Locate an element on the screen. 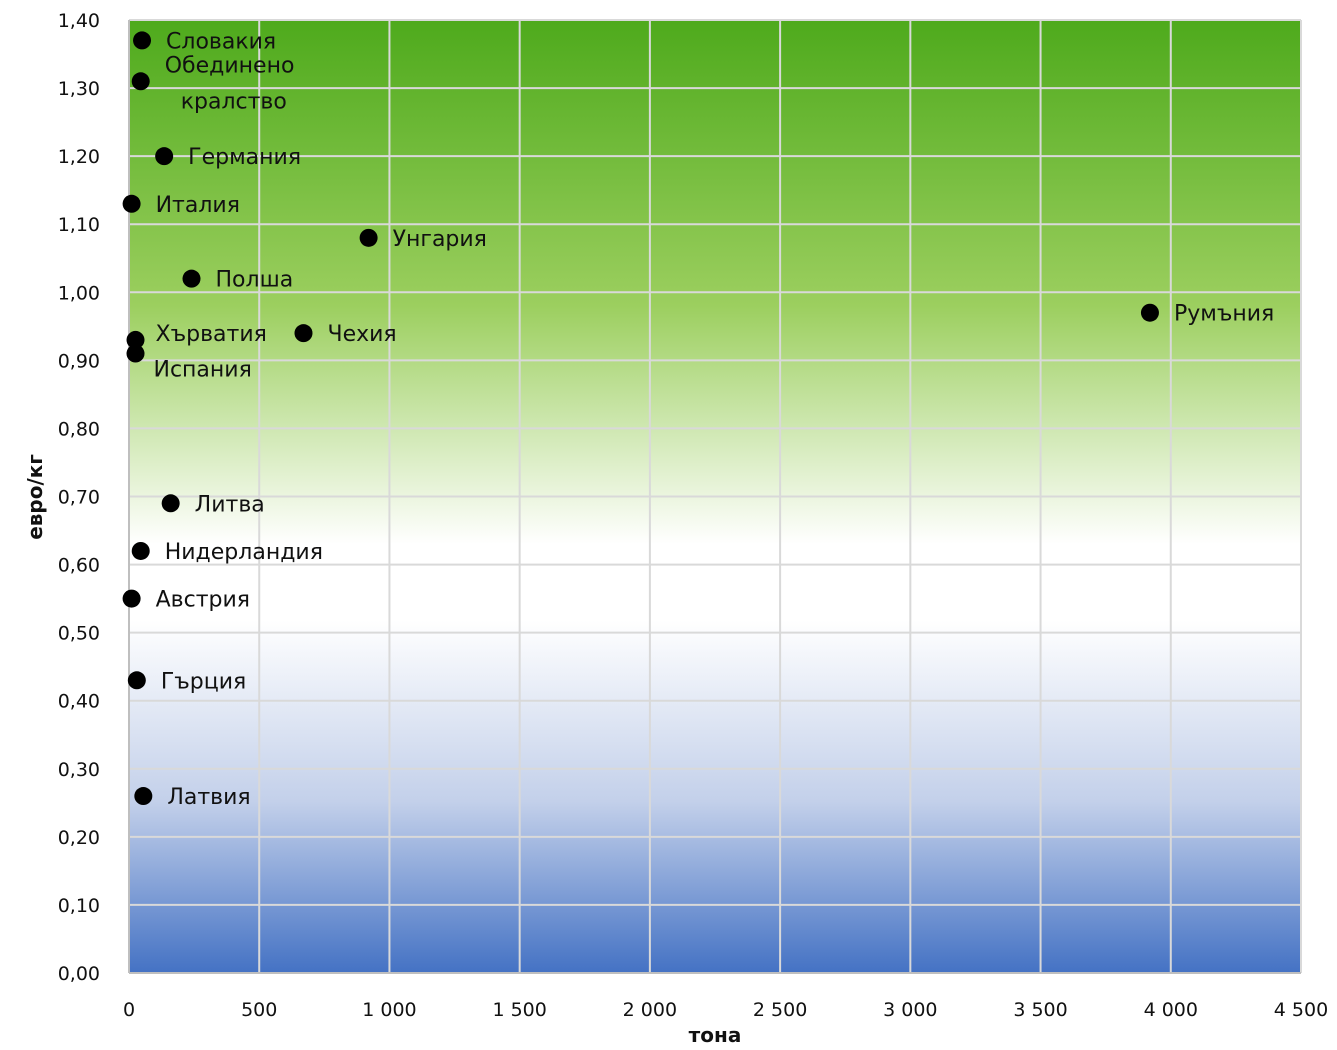 The image size is (1337, 1050). y-tick-label: 0,20 is located at coordinates (79, 838).